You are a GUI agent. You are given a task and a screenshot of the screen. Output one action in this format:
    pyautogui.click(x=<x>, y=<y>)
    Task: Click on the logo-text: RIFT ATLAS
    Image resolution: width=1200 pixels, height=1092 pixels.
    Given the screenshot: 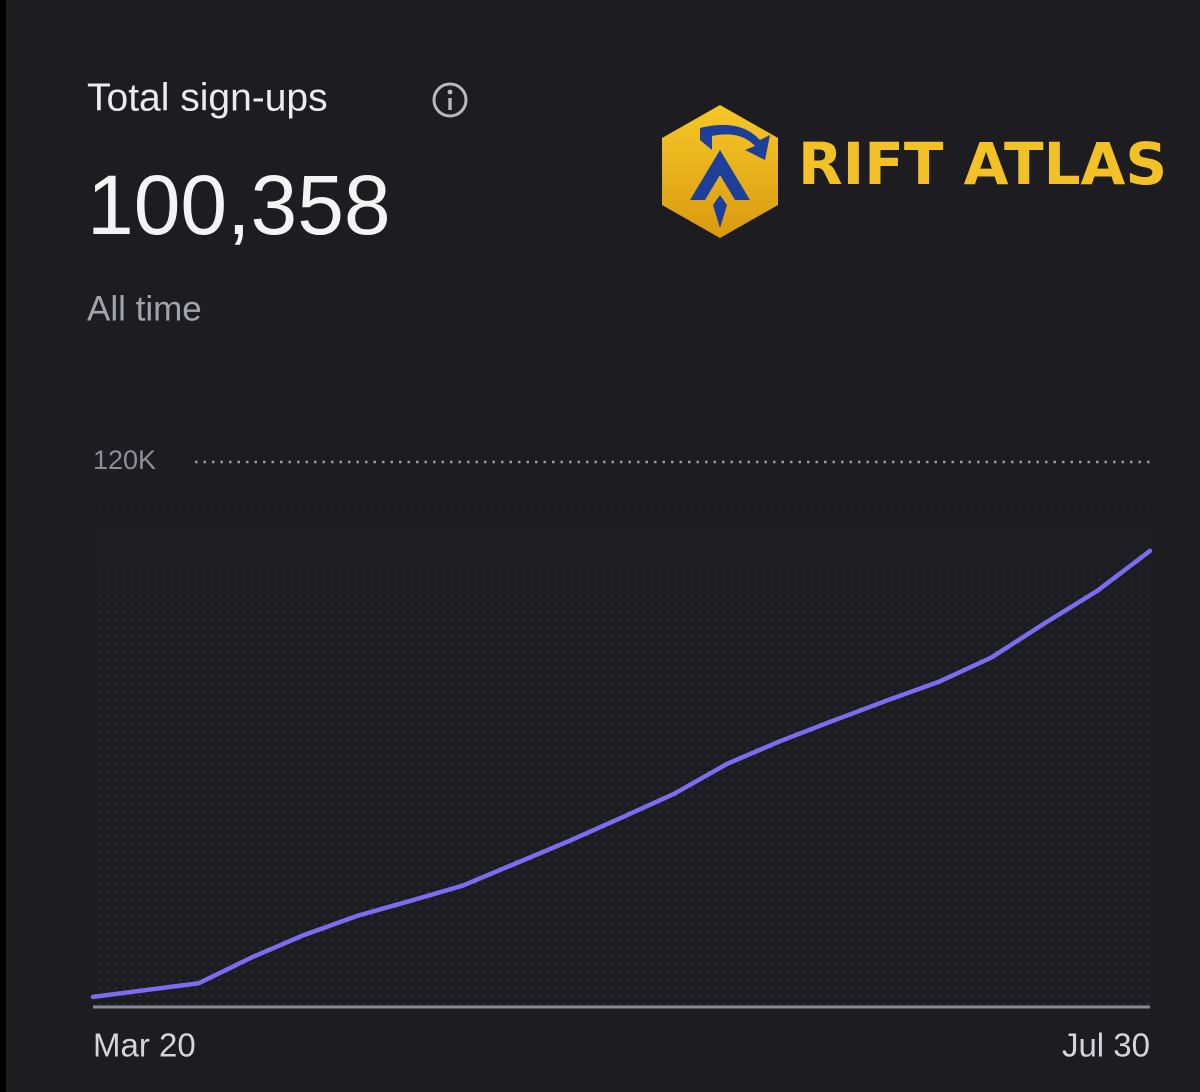 What is the action you would take?
    pyautogui.click(x=982, y=164)
    